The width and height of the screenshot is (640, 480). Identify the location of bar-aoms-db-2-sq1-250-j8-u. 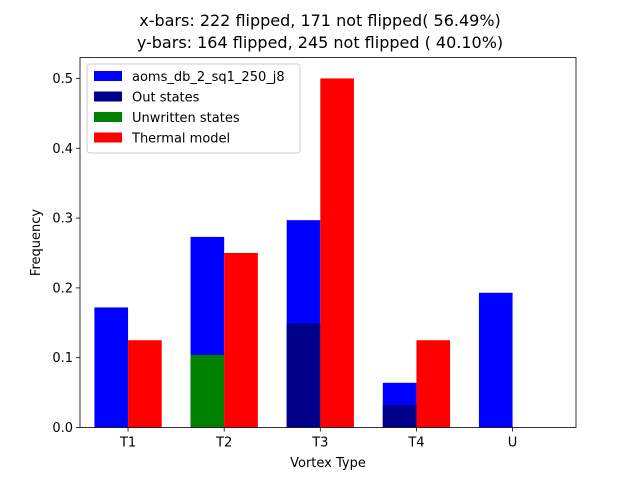
(495, 360).